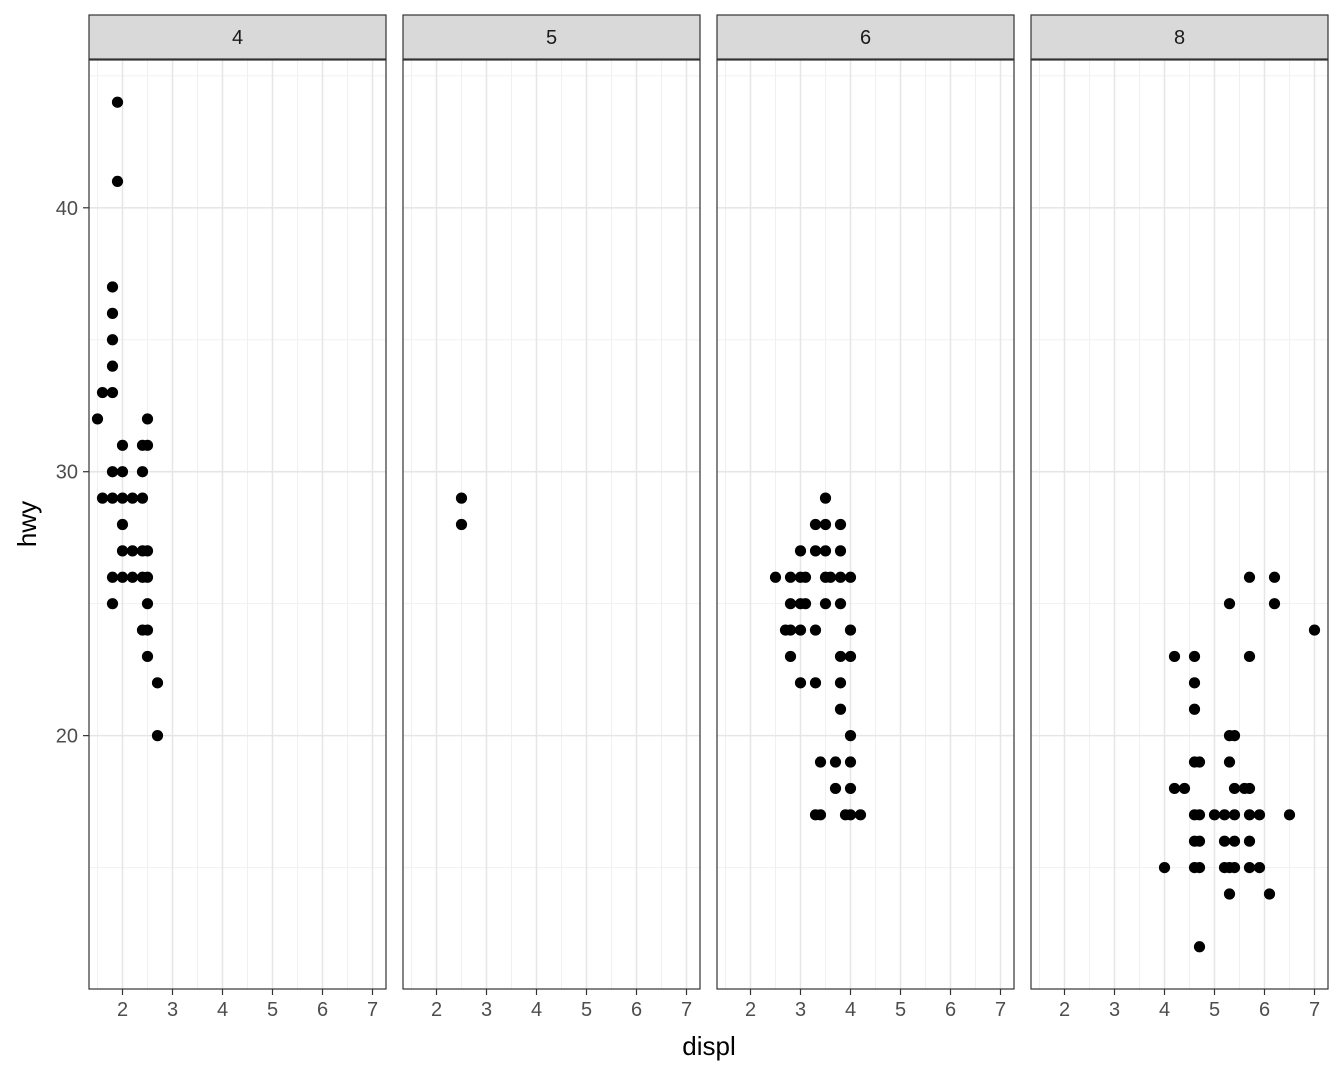  I want to click on y-tick-label: 20, so click(67, 737).